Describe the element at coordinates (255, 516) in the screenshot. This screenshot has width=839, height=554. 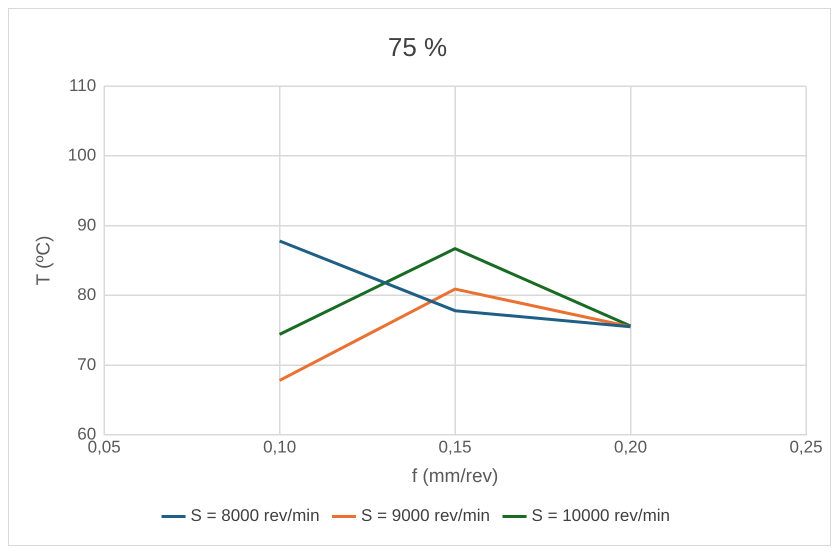
I see `legend-label: S = 8000 rev/min` at that location.